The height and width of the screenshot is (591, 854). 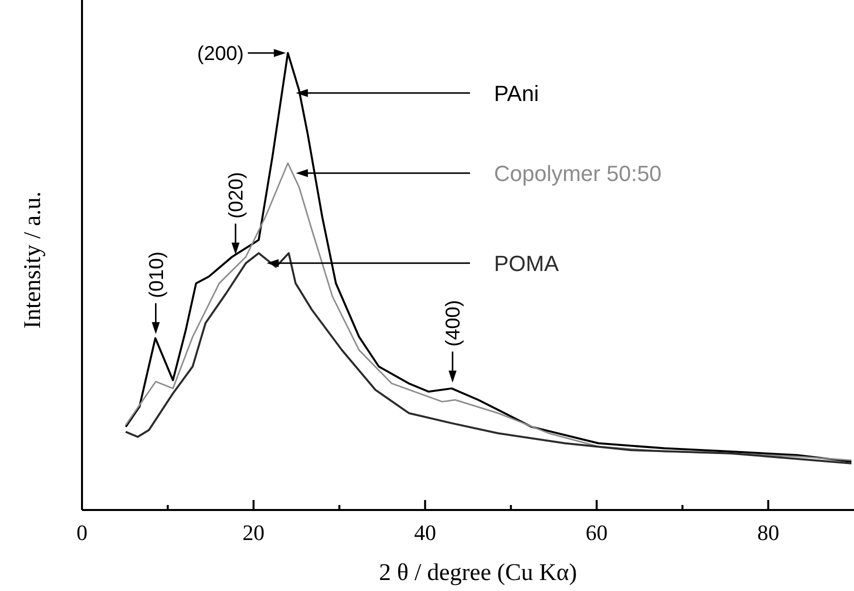 What do you see at coordinates (425, 532) in the screenshot?
I see `x-tick-label: 40` at bounding box center [425, 532].